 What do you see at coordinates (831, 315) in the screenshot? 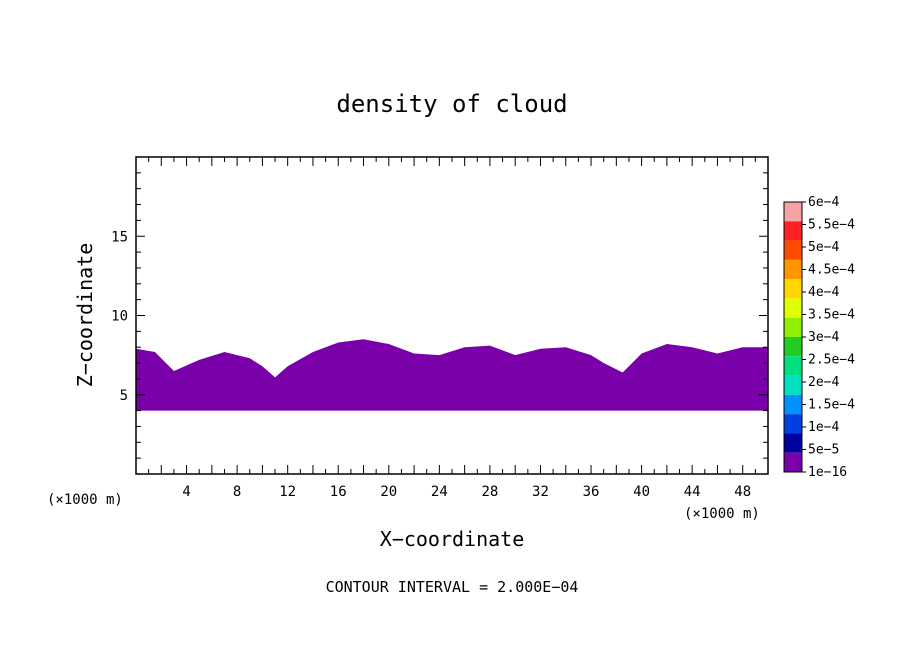
I see `colorbar-label: 3.5e−4` at bounding box center [831, 315].